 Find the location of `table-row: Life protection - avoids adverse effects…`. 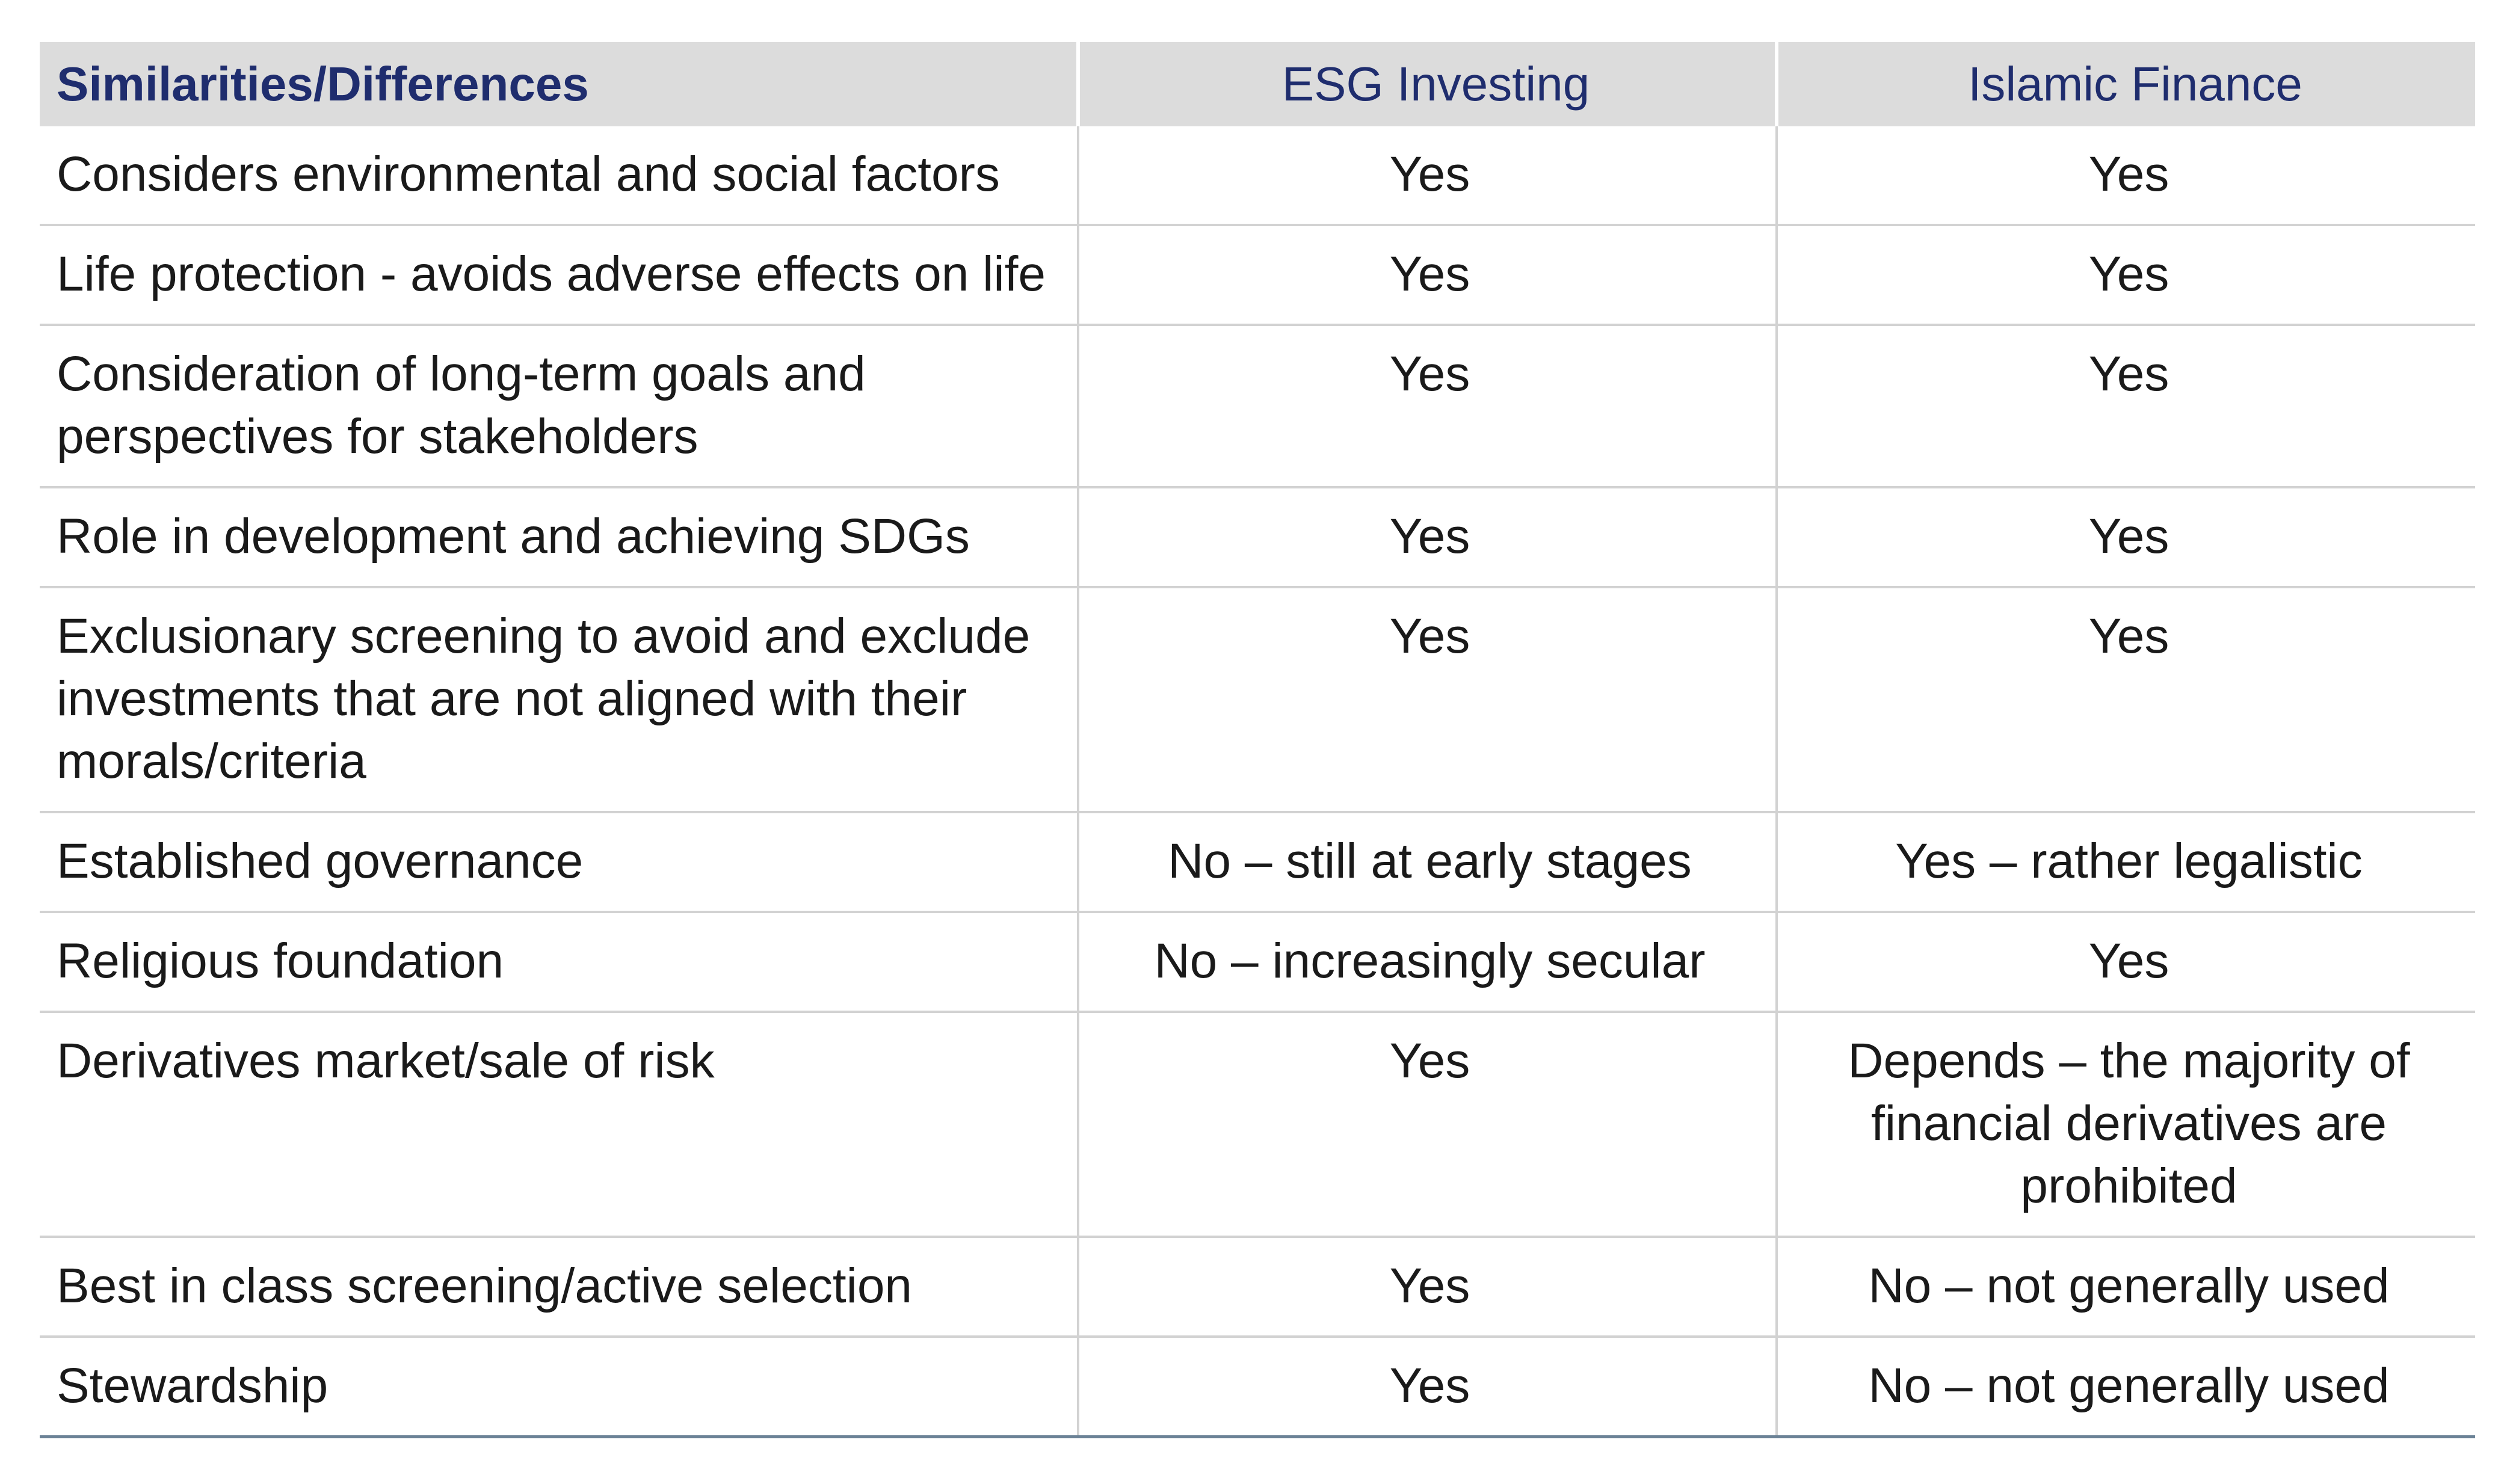

table-row: Life protection - avoids adverse effects… is located at coordinates (1258, 274).